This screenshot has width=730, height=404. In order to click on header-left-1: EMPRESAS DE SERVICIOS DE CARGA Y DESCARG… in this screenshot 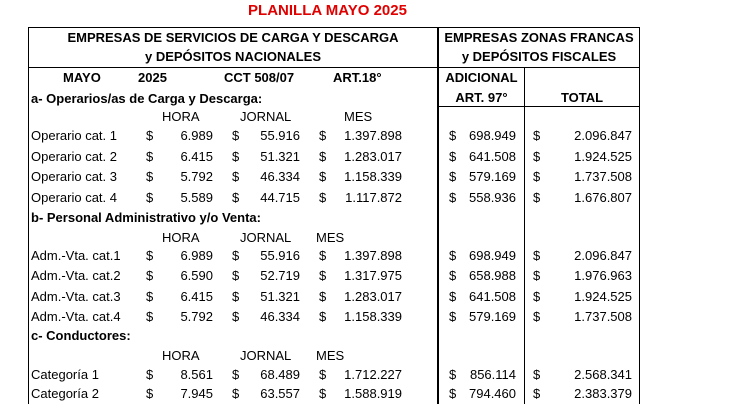, I will do `click(233, 37)`.